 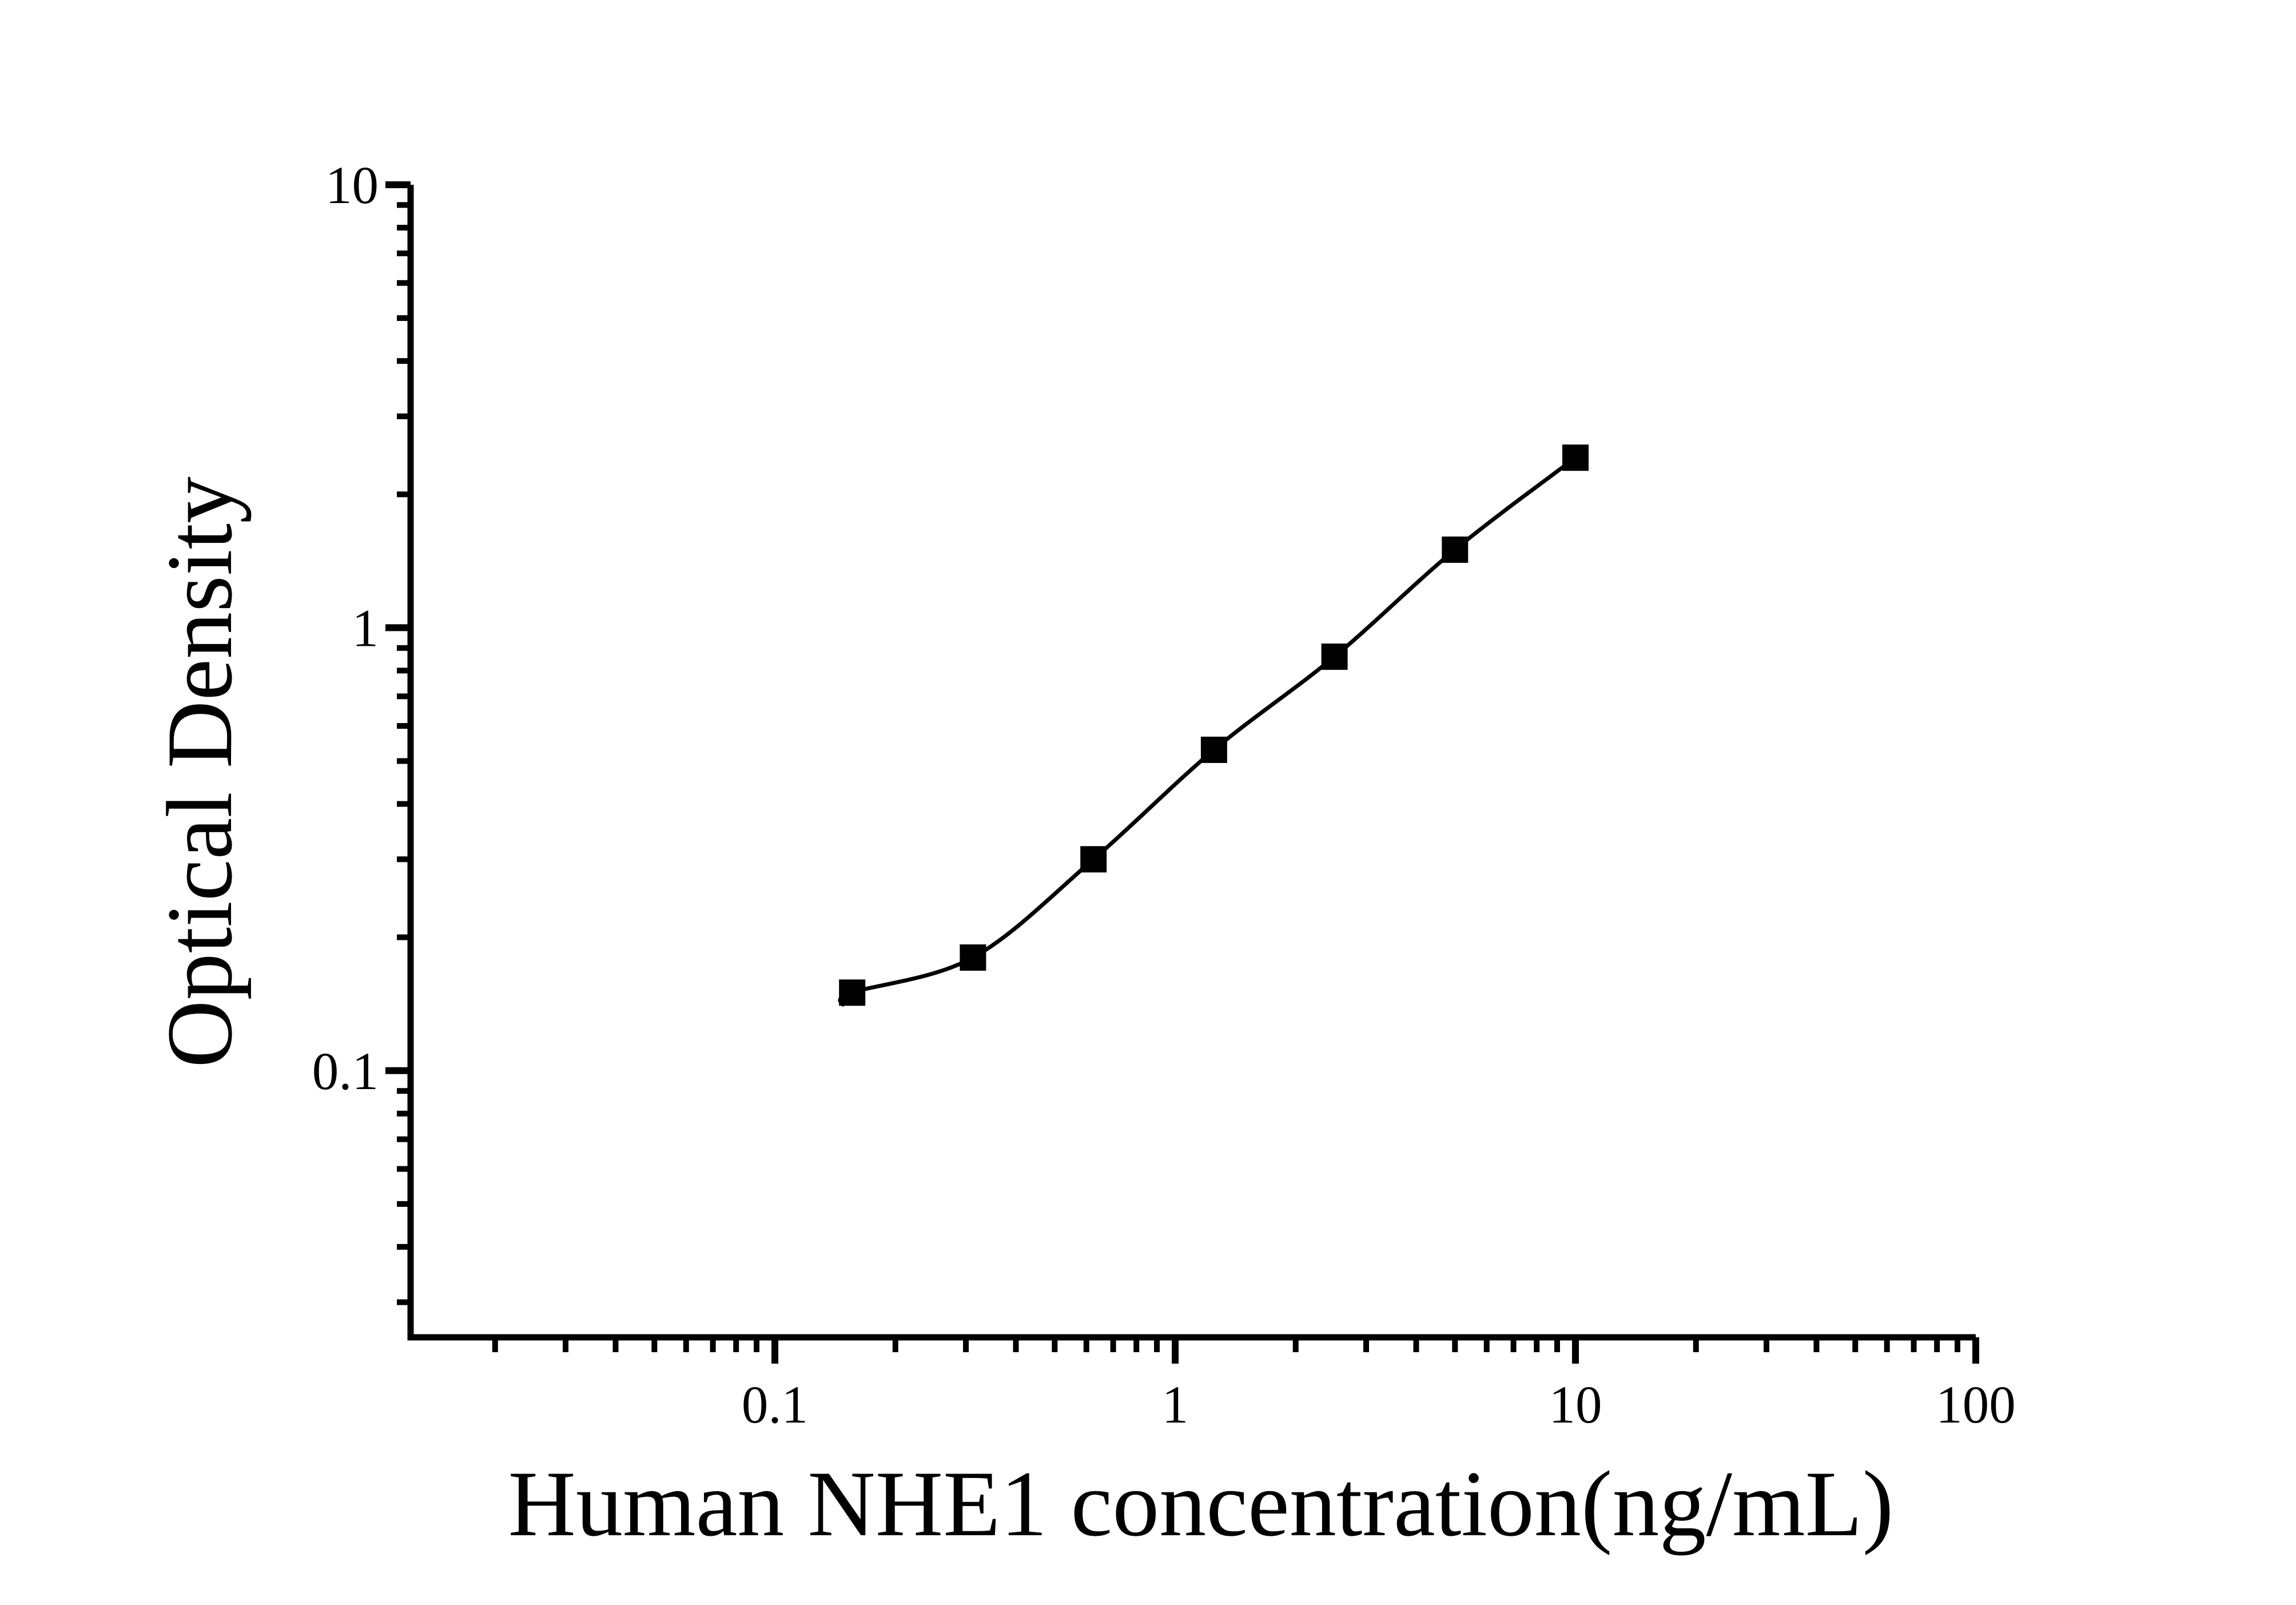 I want to click on x-tick-label: 10, so click(x=1576, y=1405).